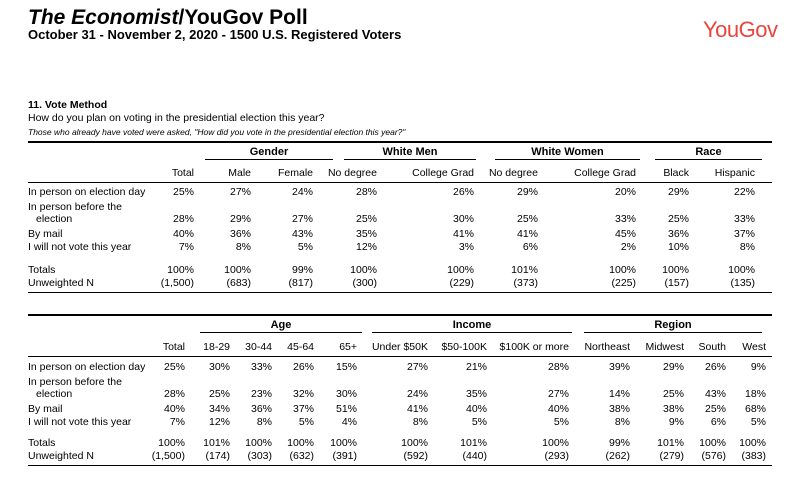 The height and width of the screenshot is (486, 800). What do you see at coordinates (673, 325) in the screenshot?
I see `column-group-header: Region` at bounding box center [673, 325].